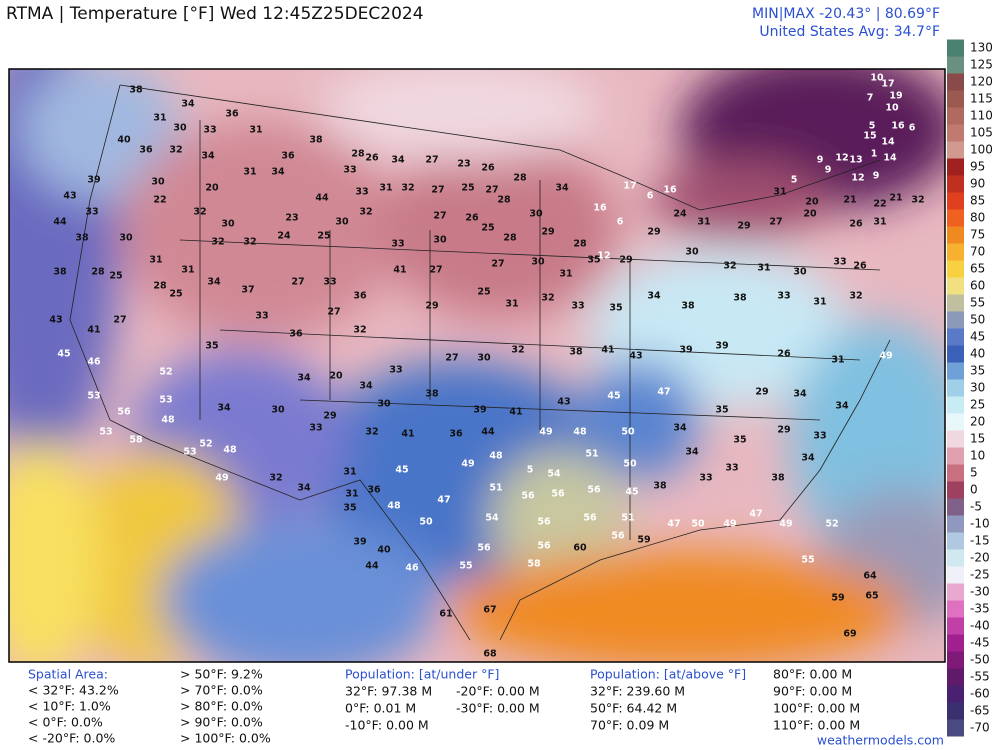 The width and height of the screenshot is (1000, 750). Describe the element at coordinates (668, 674) in the screenshot. I see `pop-above-title: Population: [at/above °F]` at that location.